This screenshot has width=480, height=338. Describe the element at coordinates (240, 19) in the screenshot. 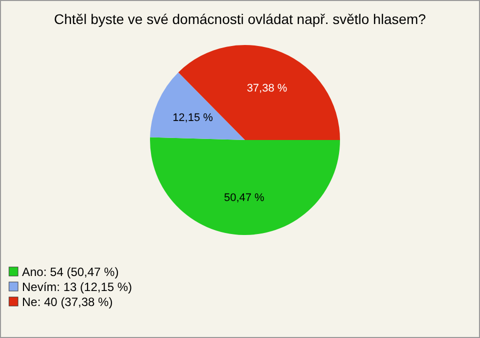

I see `chart-title: Chtěl byste ve své domácnosti ovládat např. světlo hlasem?` at that location.